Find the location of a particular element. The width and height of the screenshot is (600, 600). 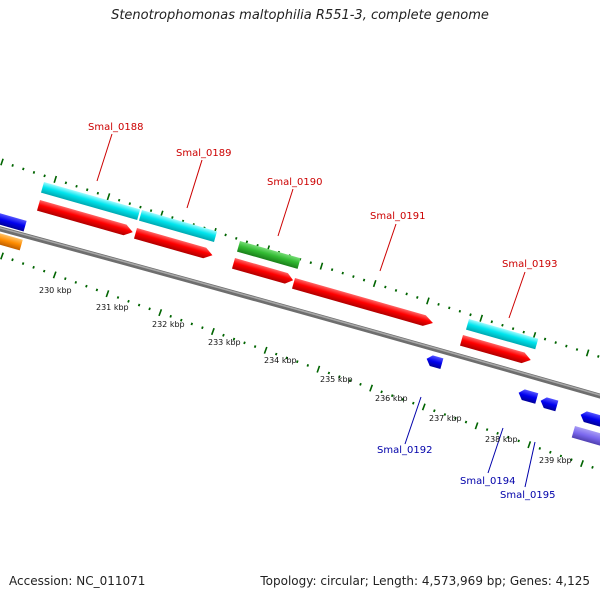

blue-feature-right-edge is located at coordinates (589, 419).